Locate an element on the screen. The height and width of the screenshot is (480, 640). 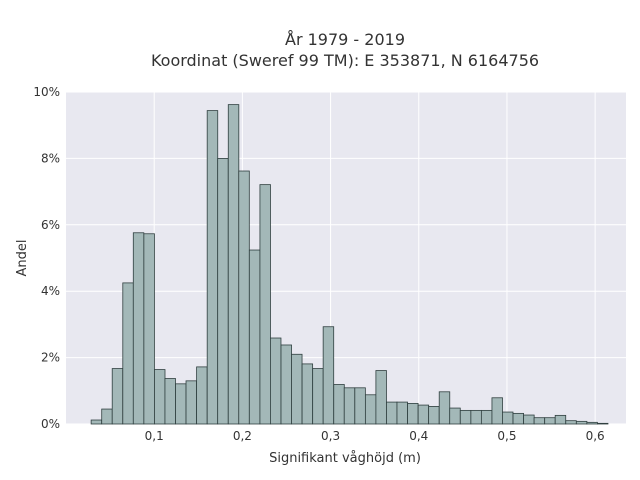
y-tick-label: 0% is located at coordinates (50, 424).